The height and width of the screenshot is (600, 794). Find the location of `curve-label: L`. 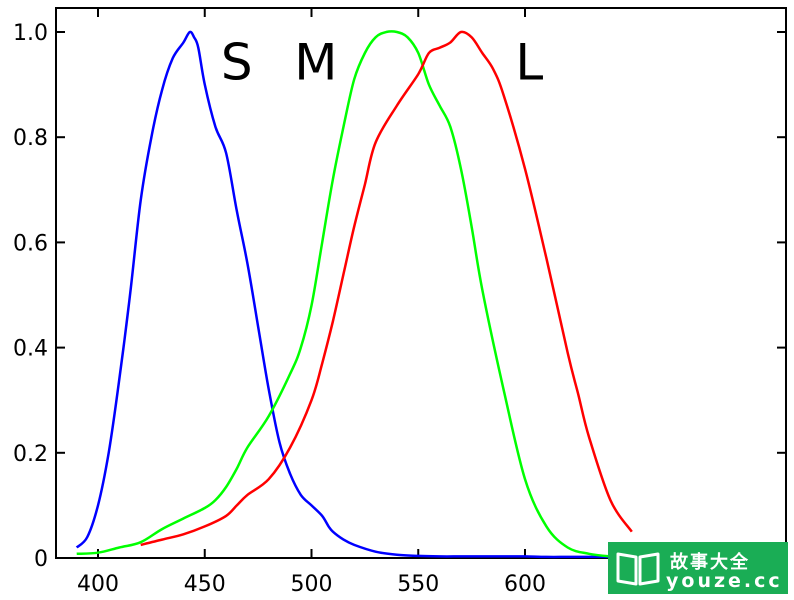

curve-label: L is located at coordinates (529, 62).